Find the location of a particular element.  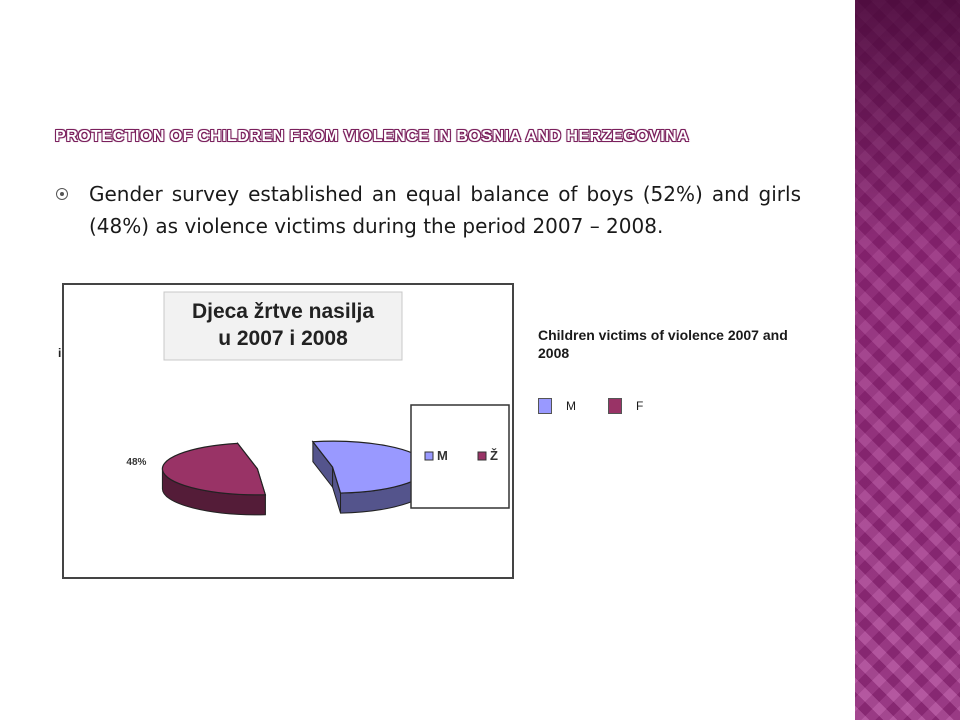

legend-item-m: M is located at coordinates (571, 406).